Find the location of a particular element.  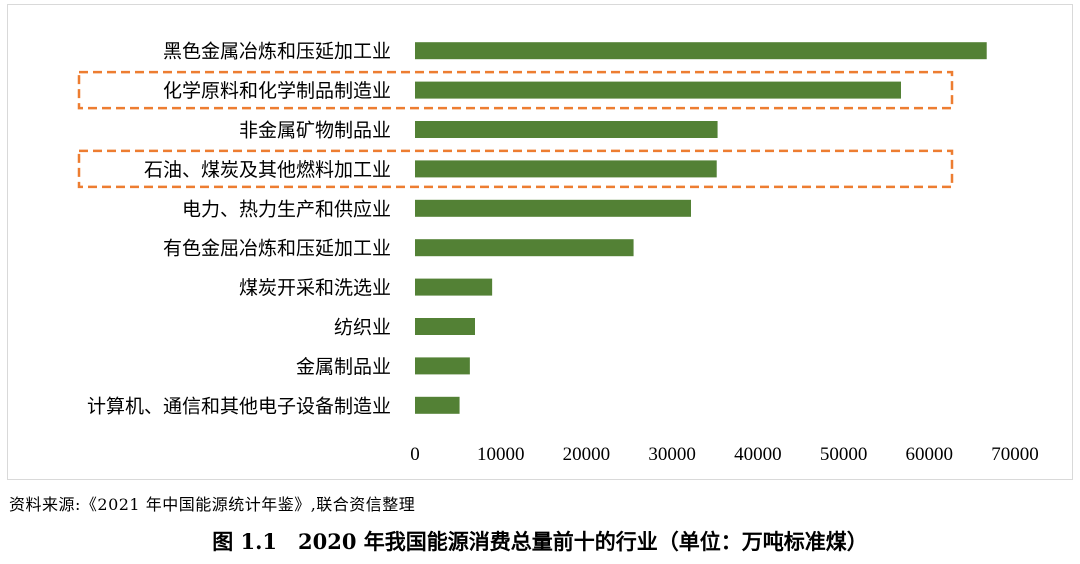

x-tick-label: 30000 is located at coordinates (672, 454).